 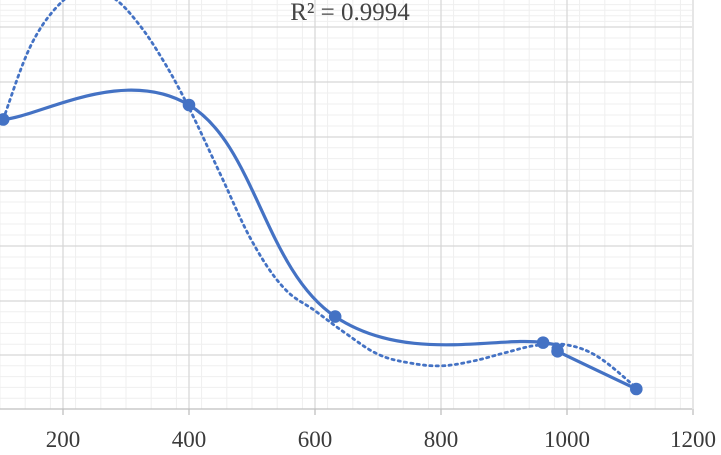 I want to click on r-squared-label: R² = 0.9994, so click(x=350, y=13).